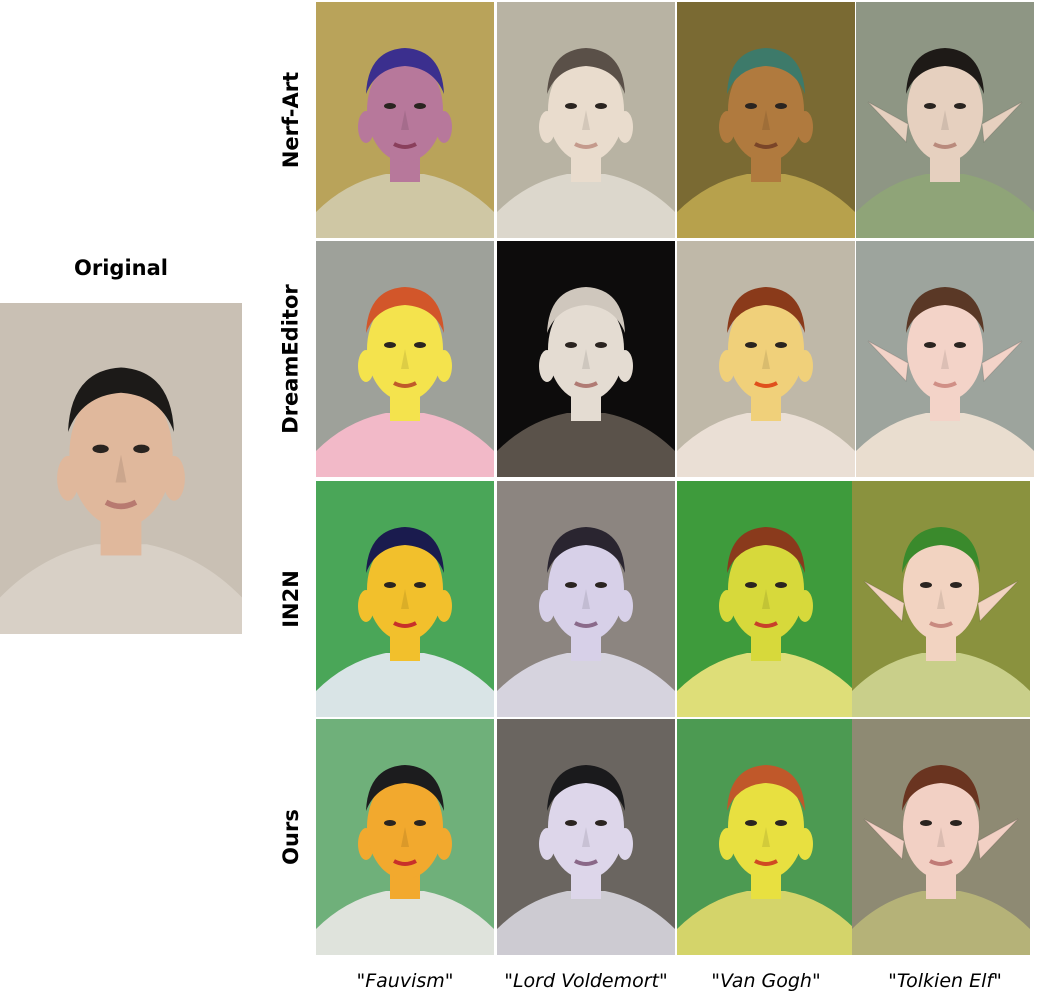  What do you see at coordinates (586, 599) in the screenshot?
I see `in2n-voldemort-image` at bounding box center [586, 599].